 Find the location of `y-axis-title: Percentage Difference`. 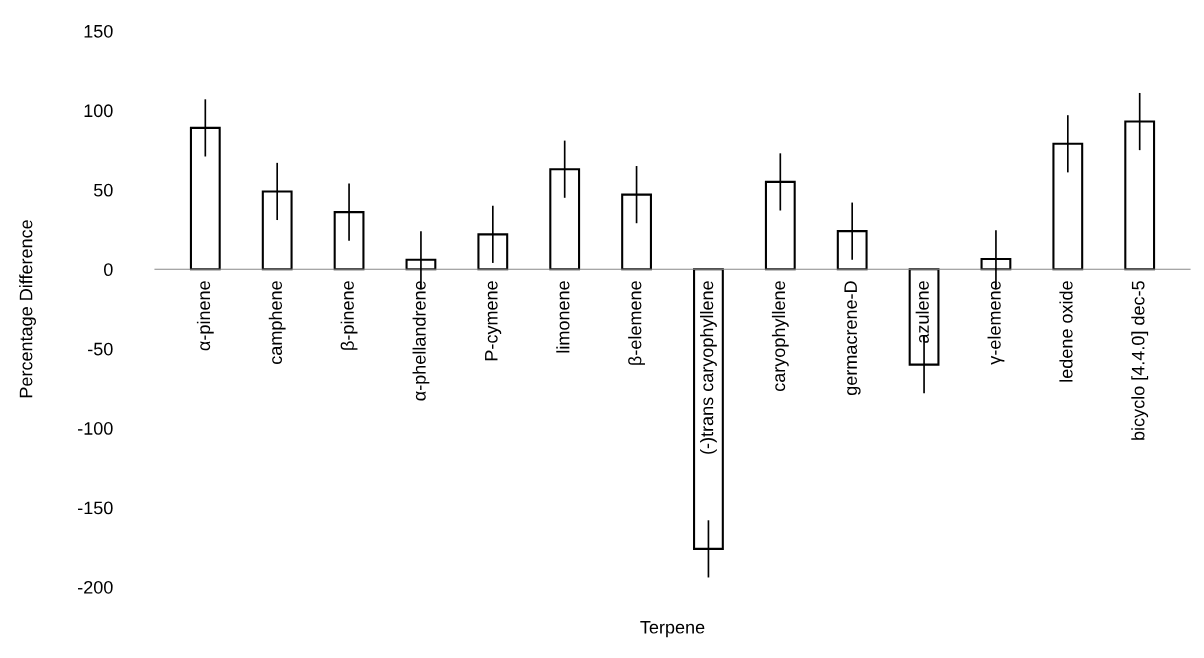

y-axis-title: Percentage Difference is located at coordinates (27, 309).